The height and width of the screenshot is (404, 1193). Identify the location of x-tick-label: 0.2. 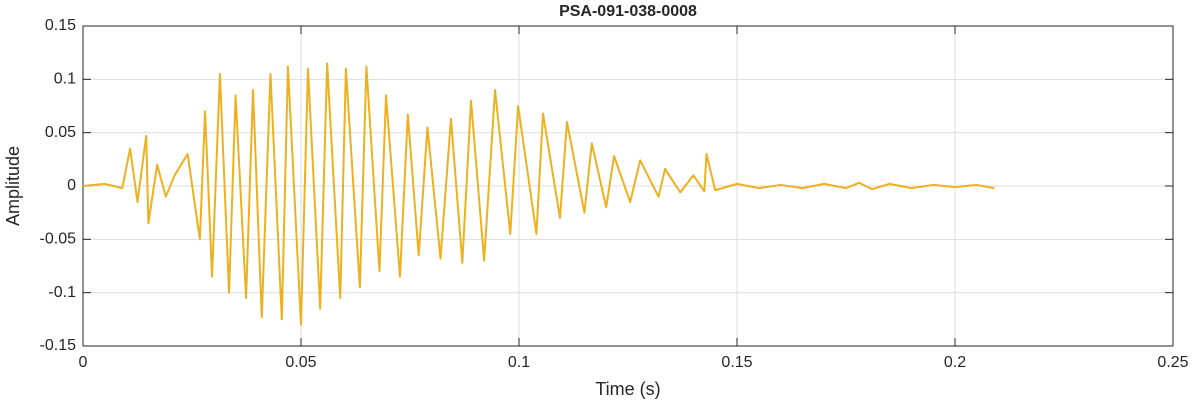
(955, 362).